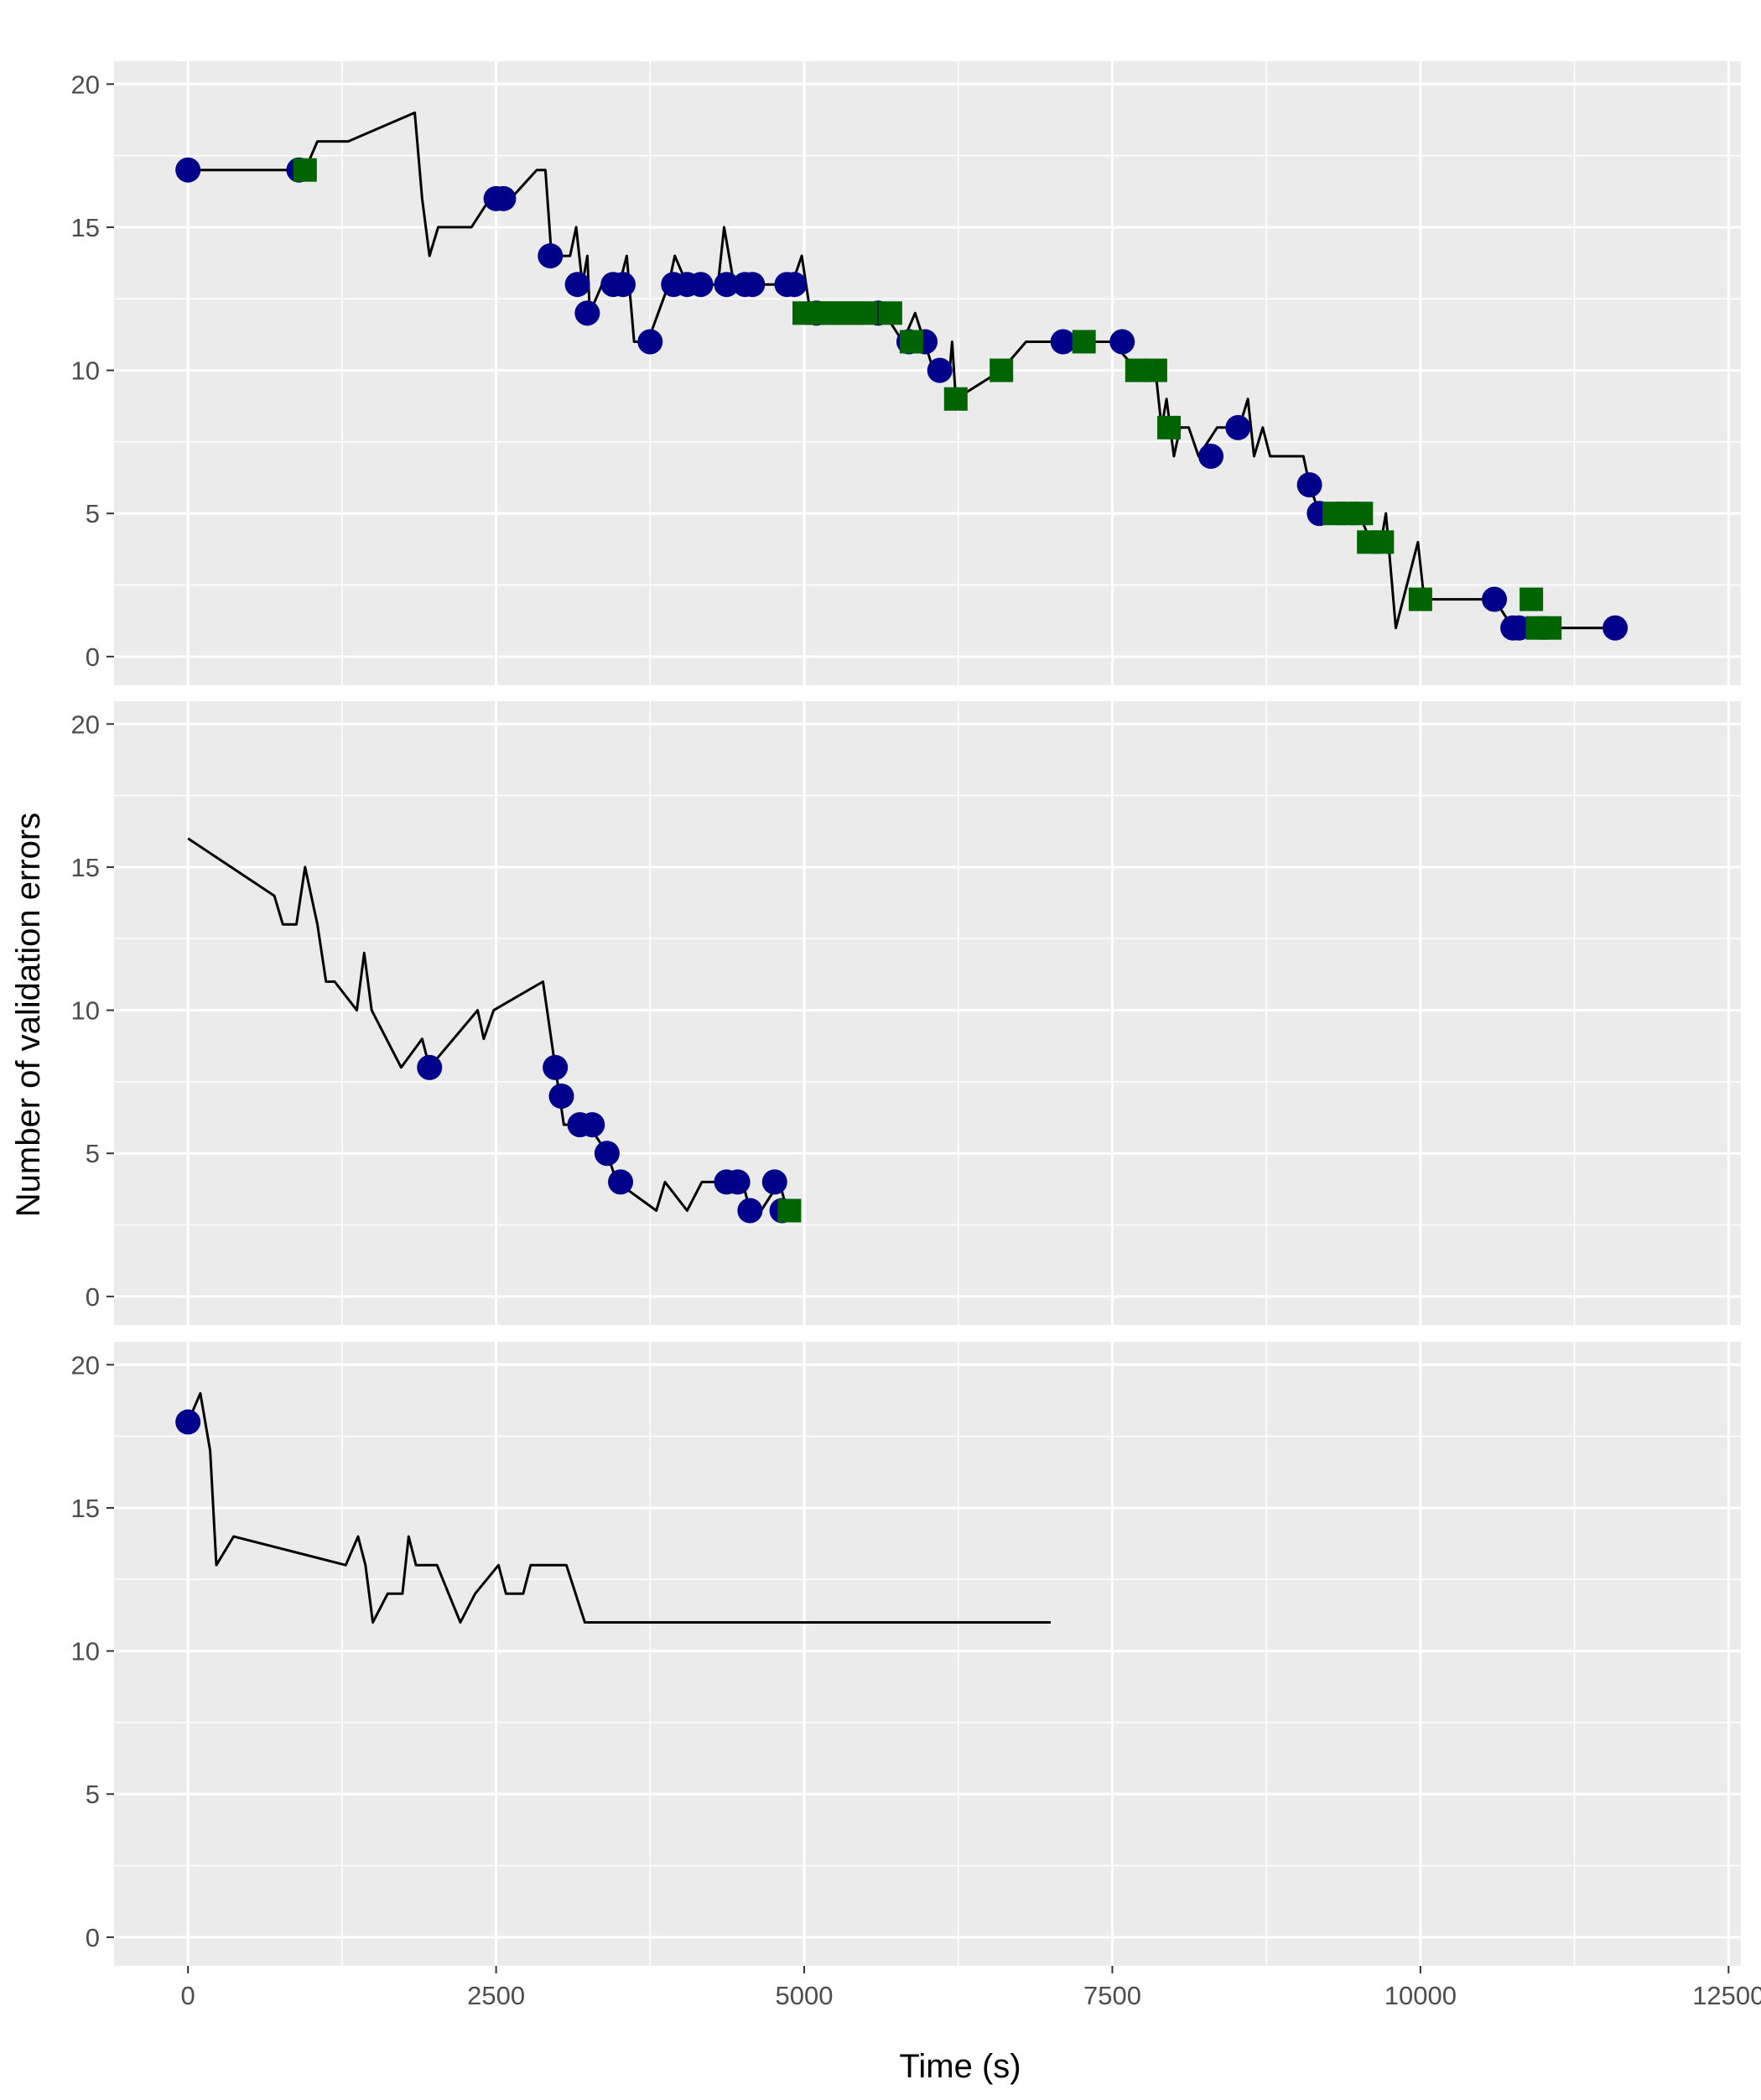 This screenshot has height=2100, width=1761. Describe the element at coordinates (1112, 1995) in the screenshot. I see `x-tick-label: 7500` at that location.